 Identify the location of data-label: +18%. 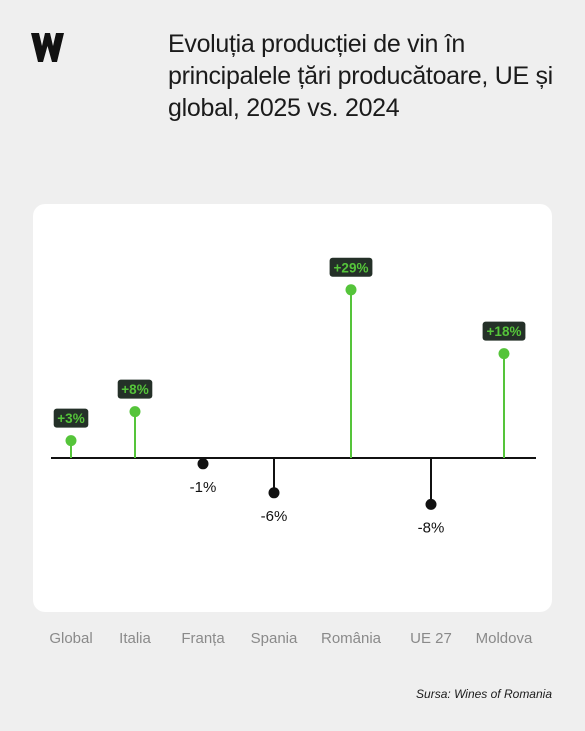
(504, 331).